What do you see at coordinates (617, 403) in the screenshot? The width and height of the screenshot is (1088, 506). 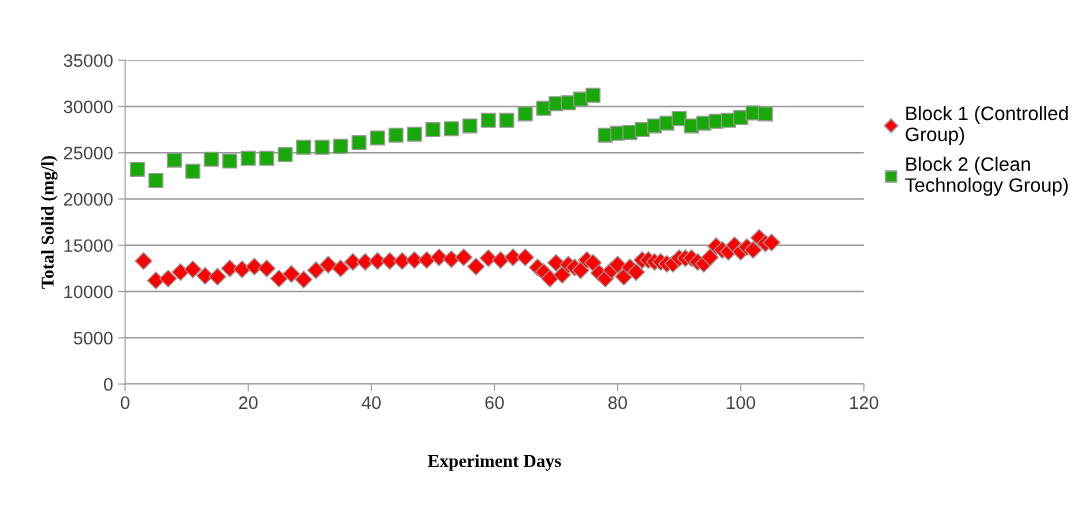 I see `x-tick-label: 80` at bounding box center [617, 403].